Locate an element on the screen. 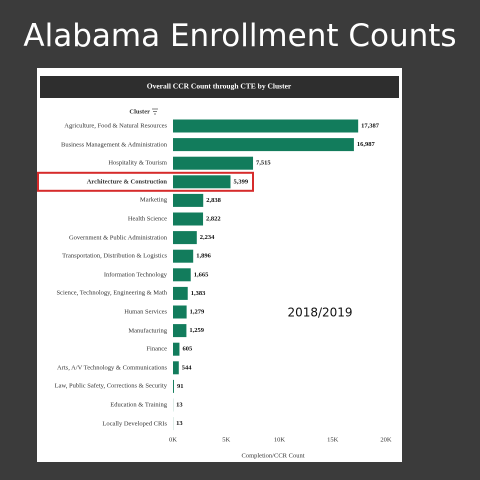 This screenshot has width=480, height=480. slide-title: Alabama Enrollment Counts is located at coordinates (240, 36).